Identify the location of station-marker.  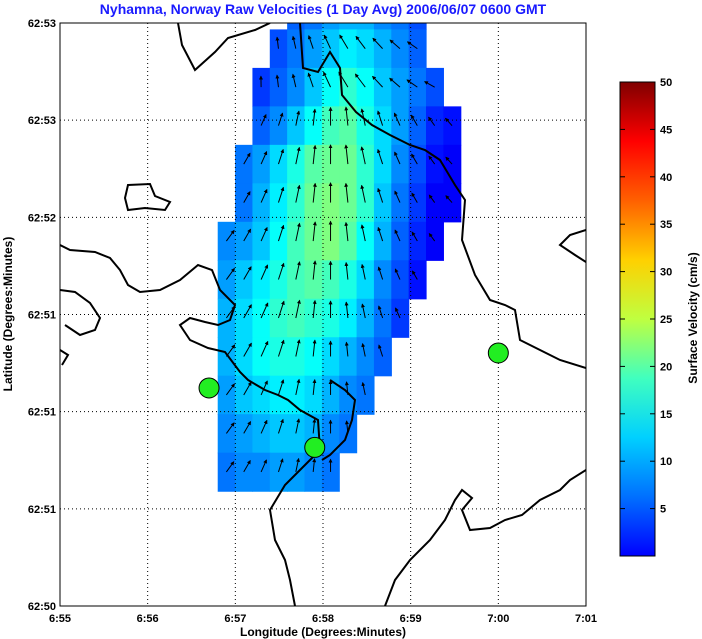
(315, 447).